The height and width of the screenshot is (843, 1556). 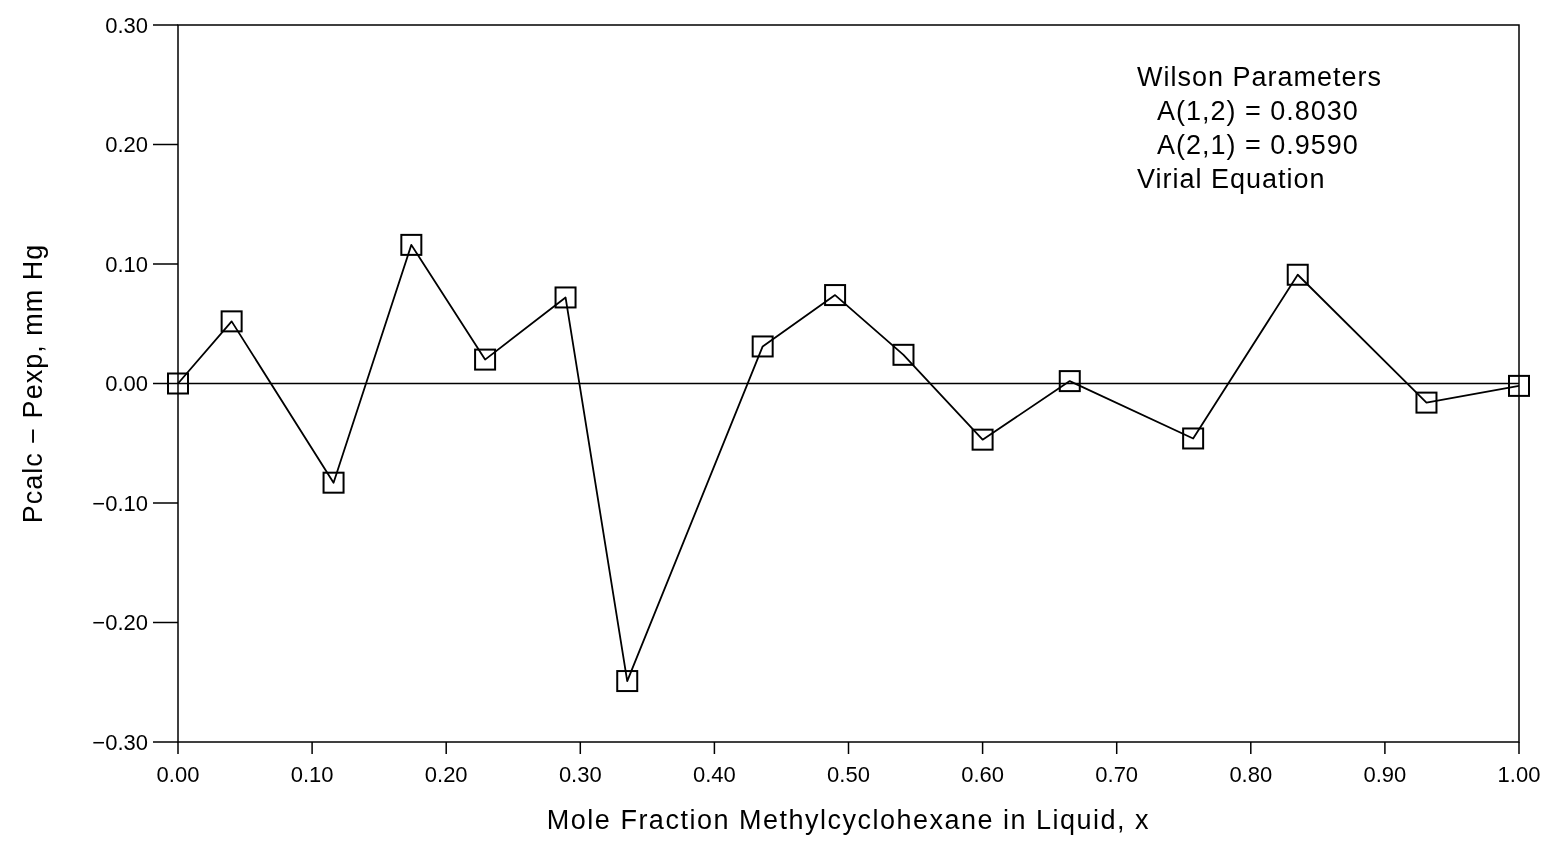 I want to click on x-tick-label: 0.20, so click(x=446, y=774).